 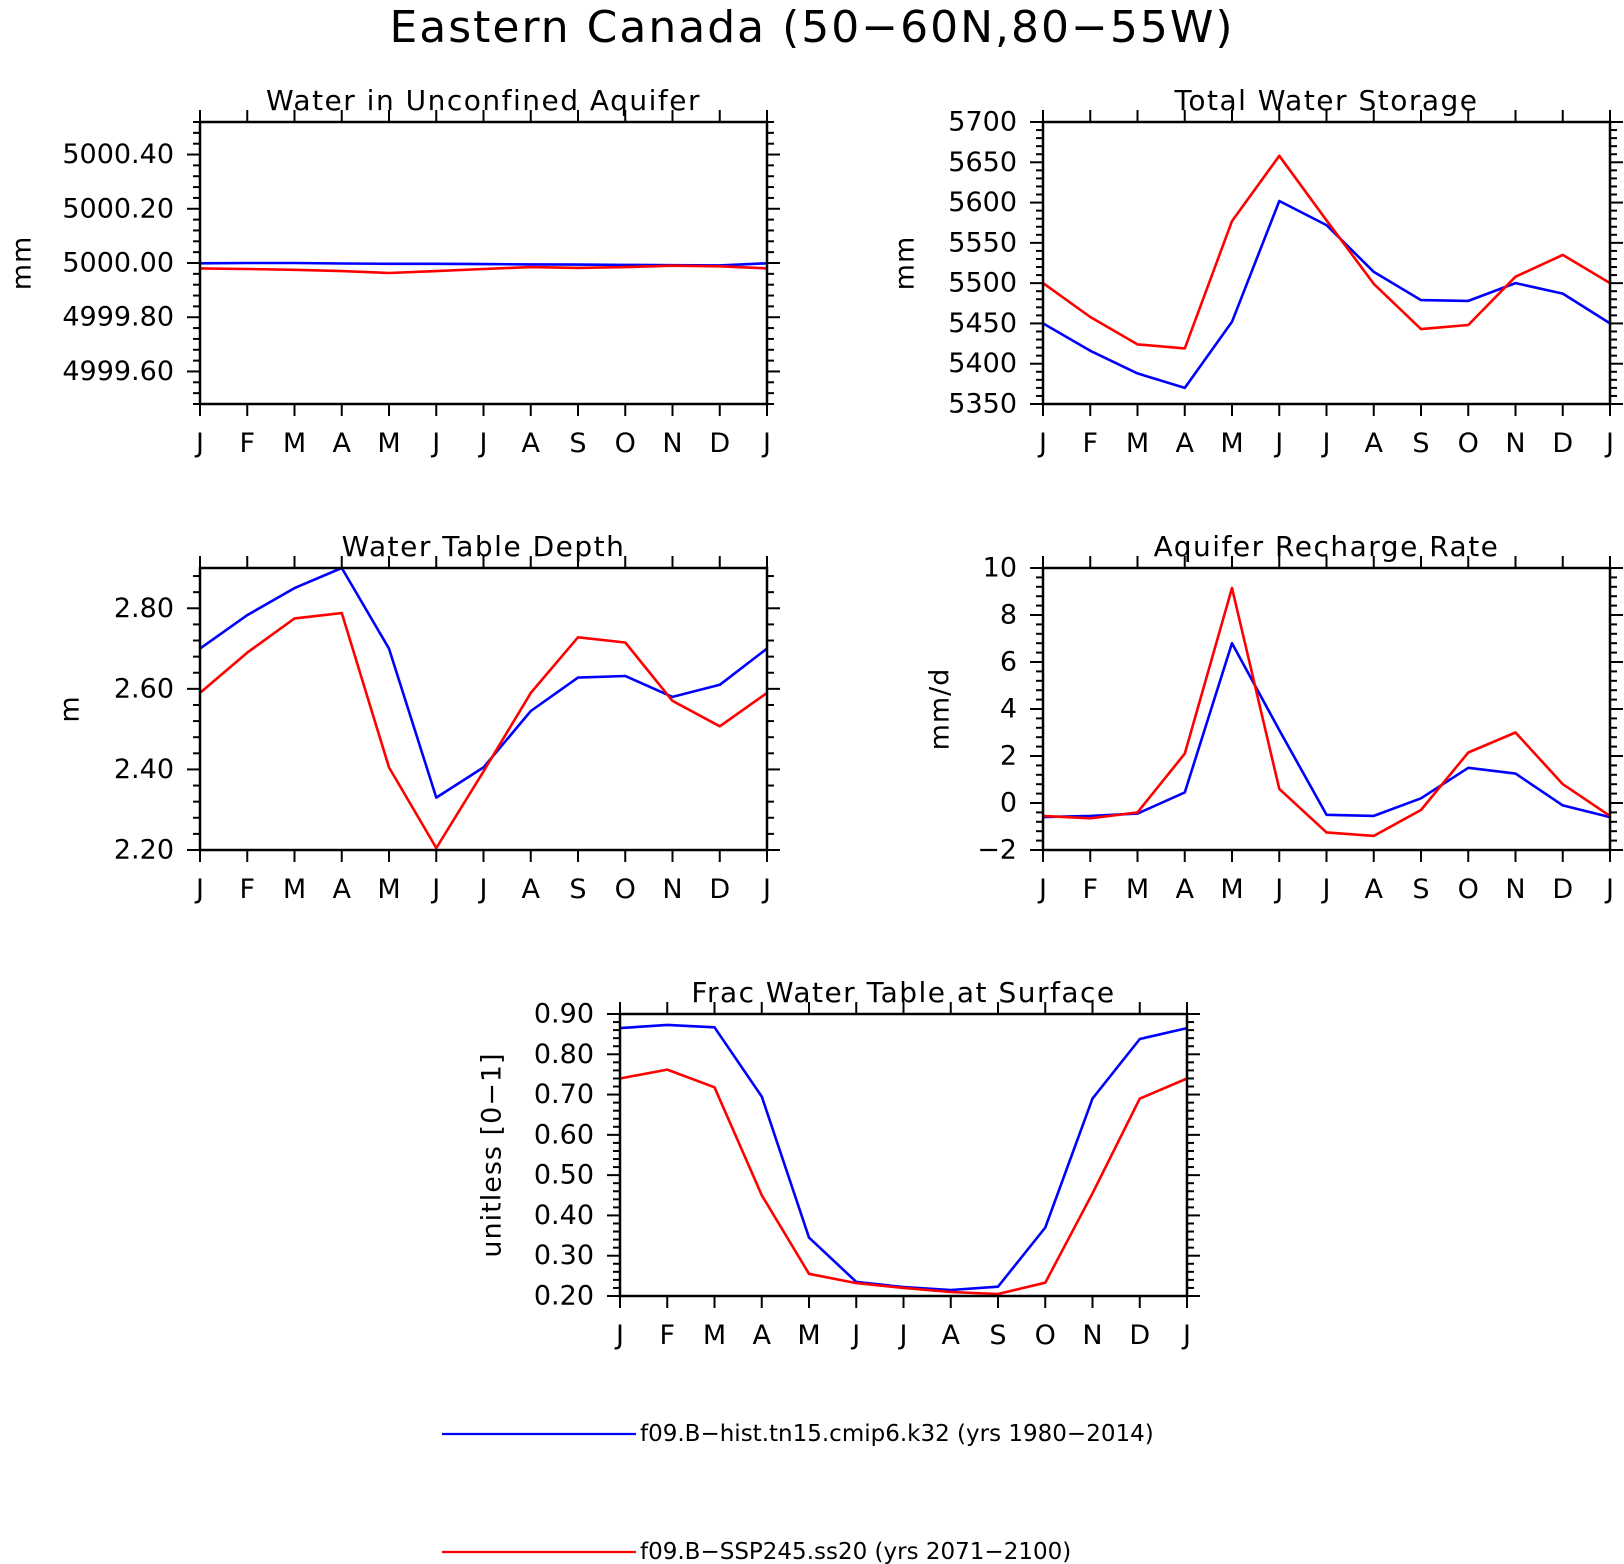 What do you see at coordinates (982, 323) in the screenshot?
I see `y-tick-label: 5450` at bounding box center [982, 323].